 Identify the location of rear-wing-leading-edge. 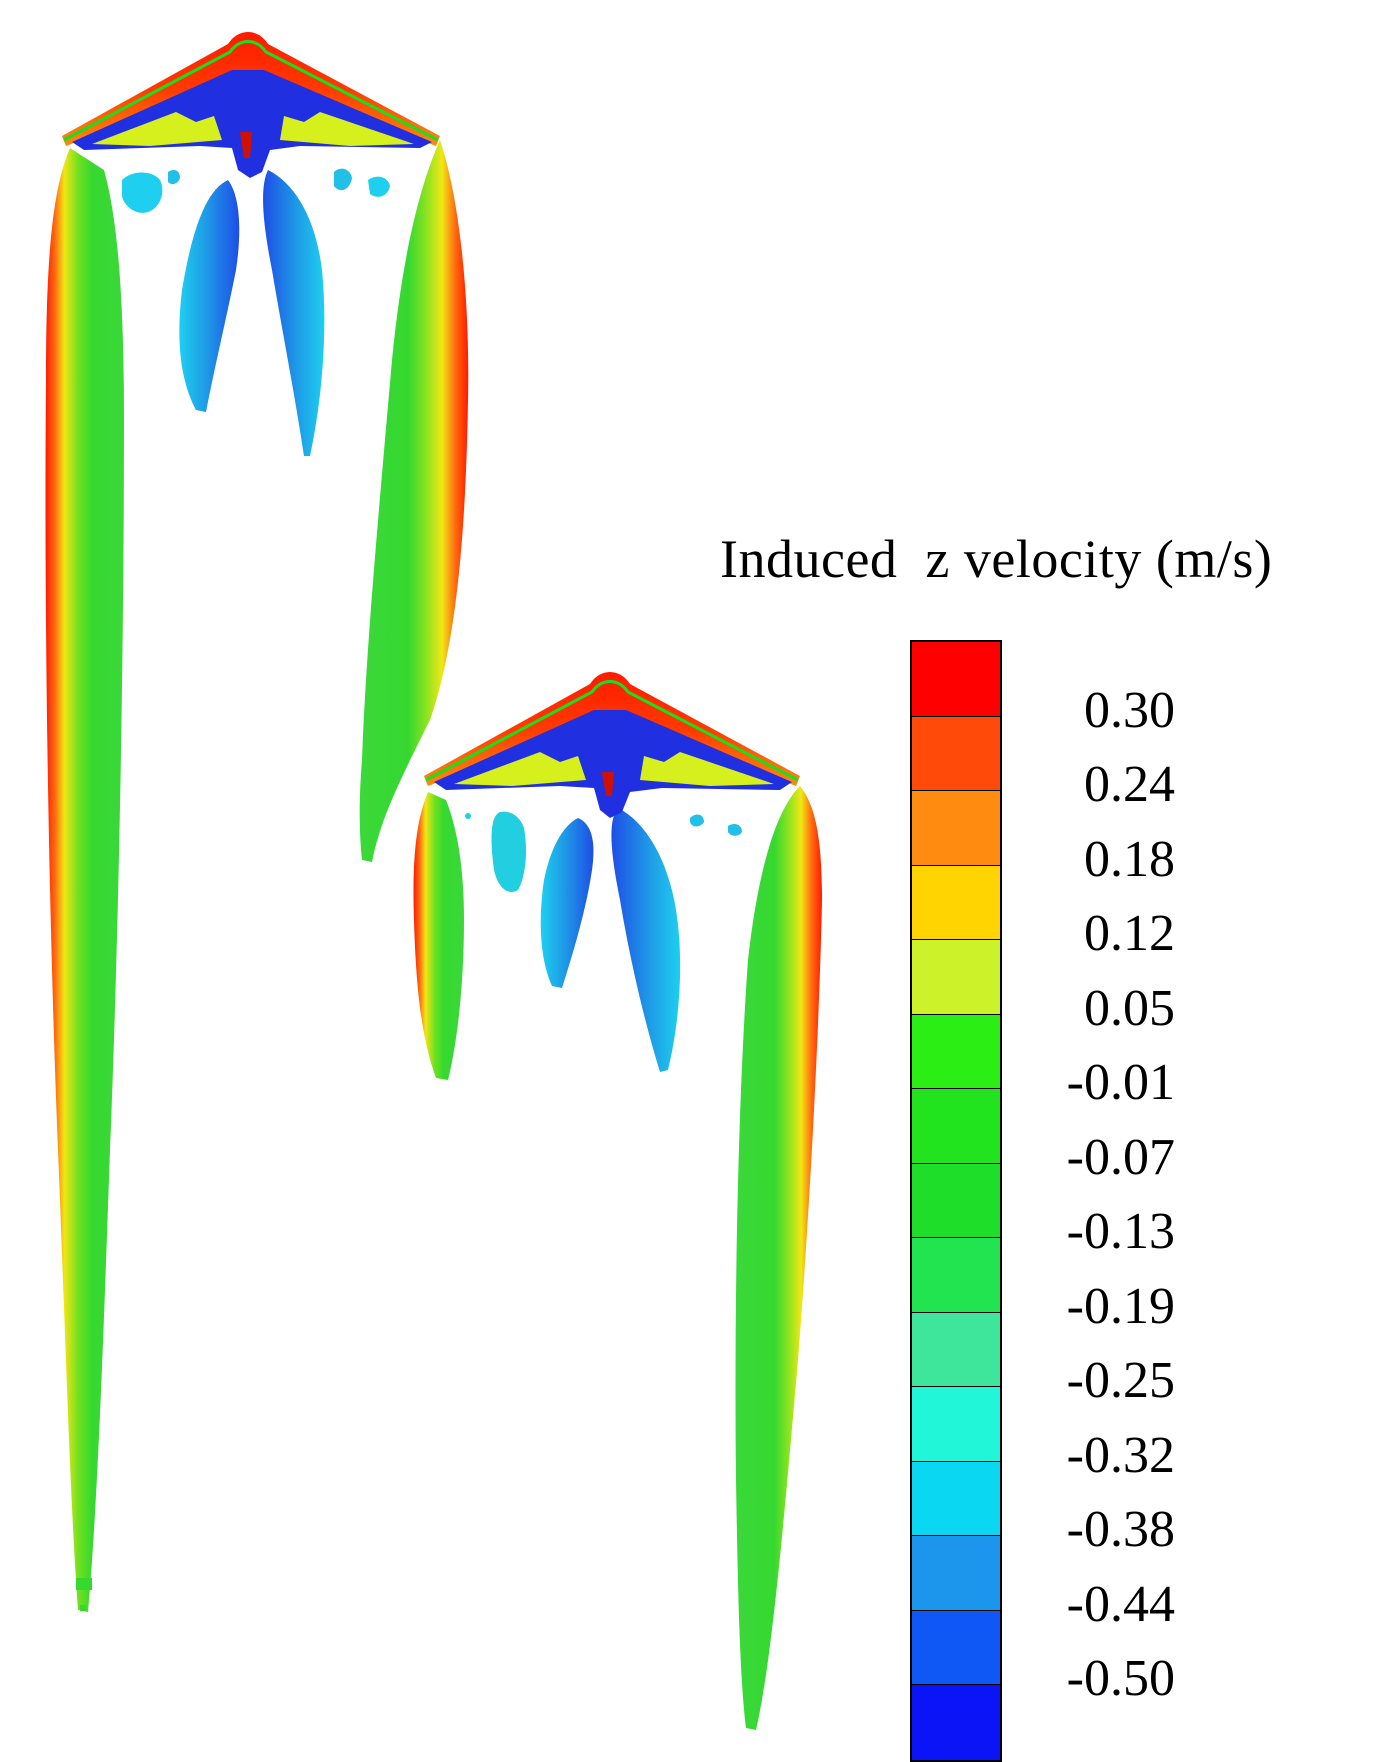
(612, 731).